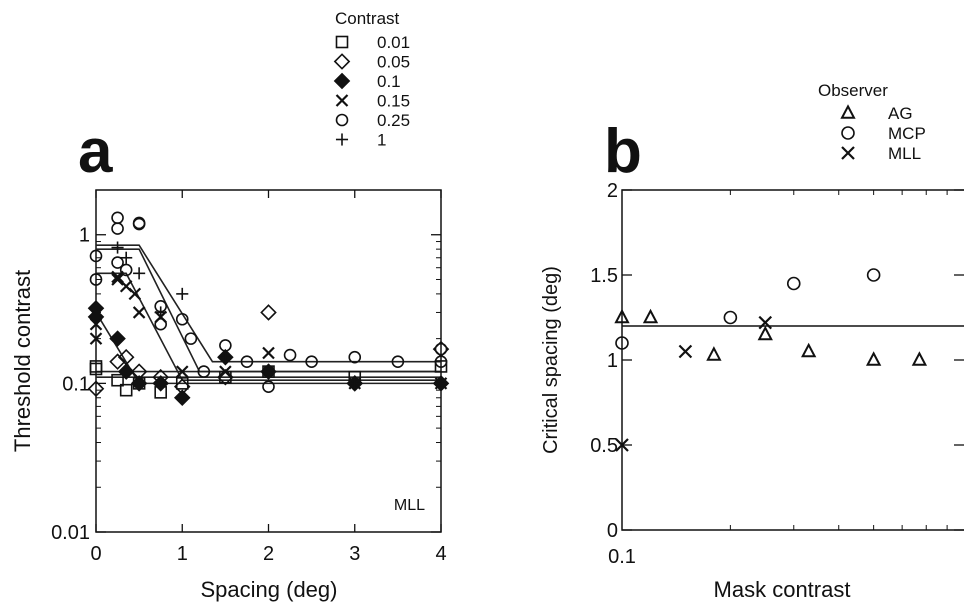 Image resolution: width=964 pixels, height=606 pixels. I want to click on panel-a-y-tick-label: 0.1, so click(76, 384).